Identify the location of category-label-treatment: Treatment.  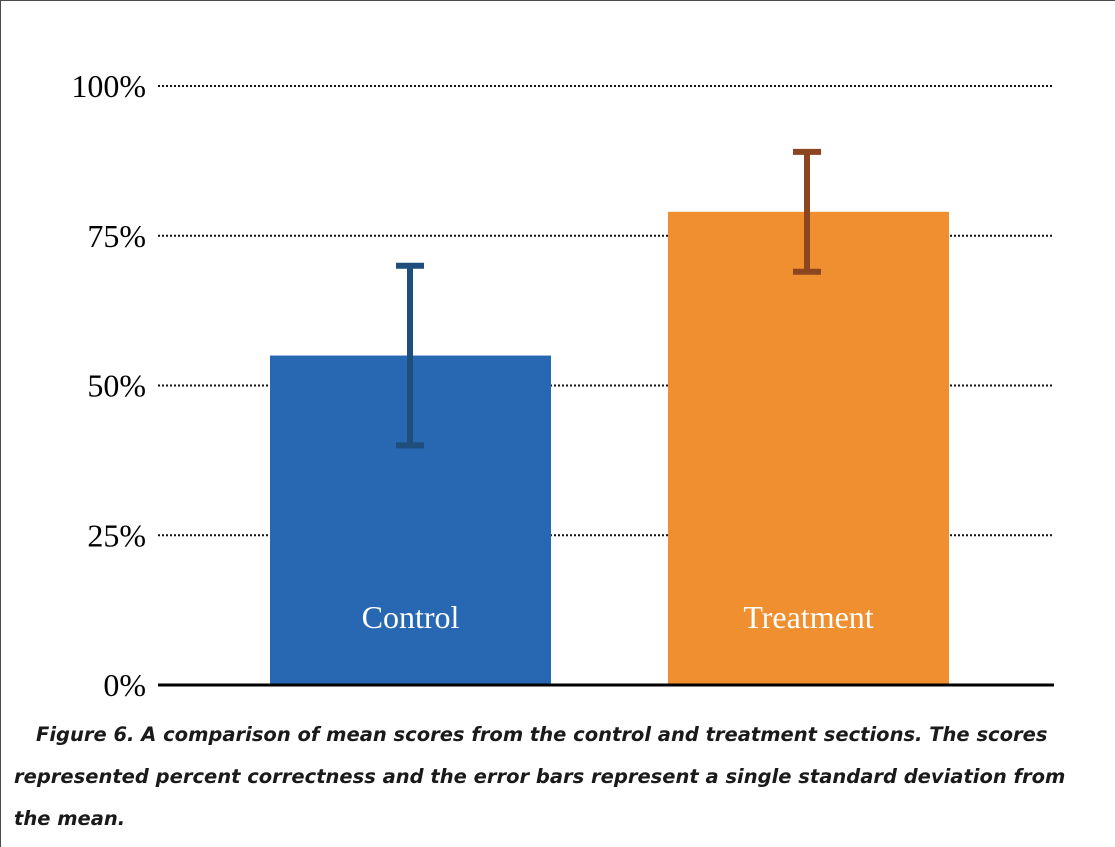
(808, 617).